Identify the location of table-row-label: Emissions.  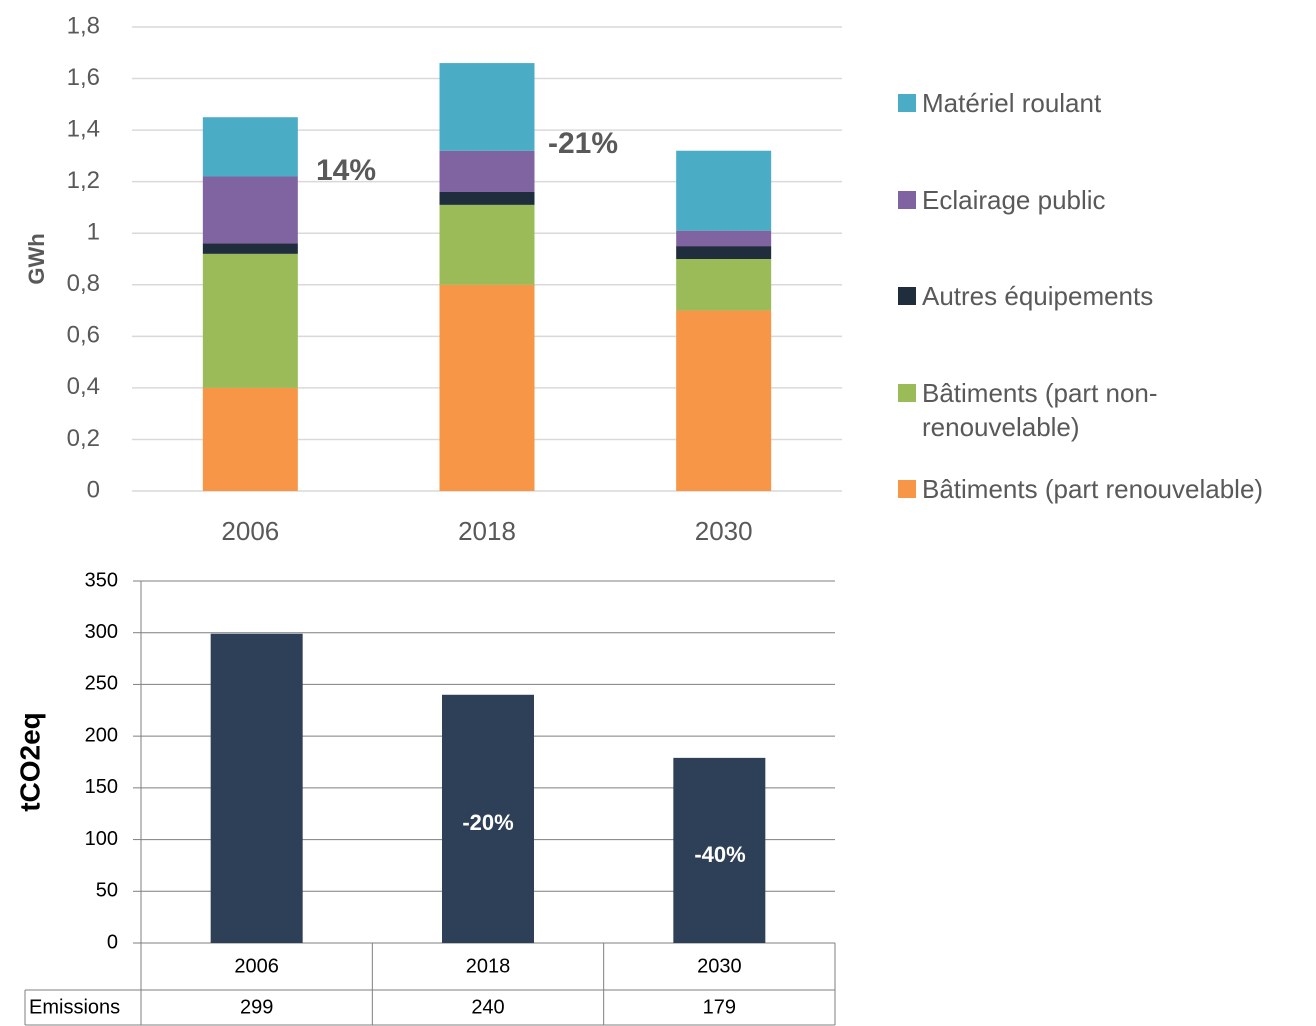
(74, 1007).